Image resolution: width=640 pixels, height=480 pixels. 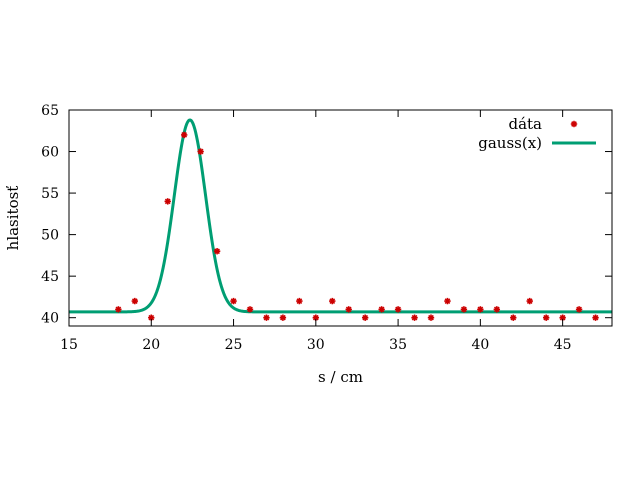 What do you see at coordinates (151, 345) in the screenshot?
I see `x-tick-label: 20` at bounding box center [151, 345].